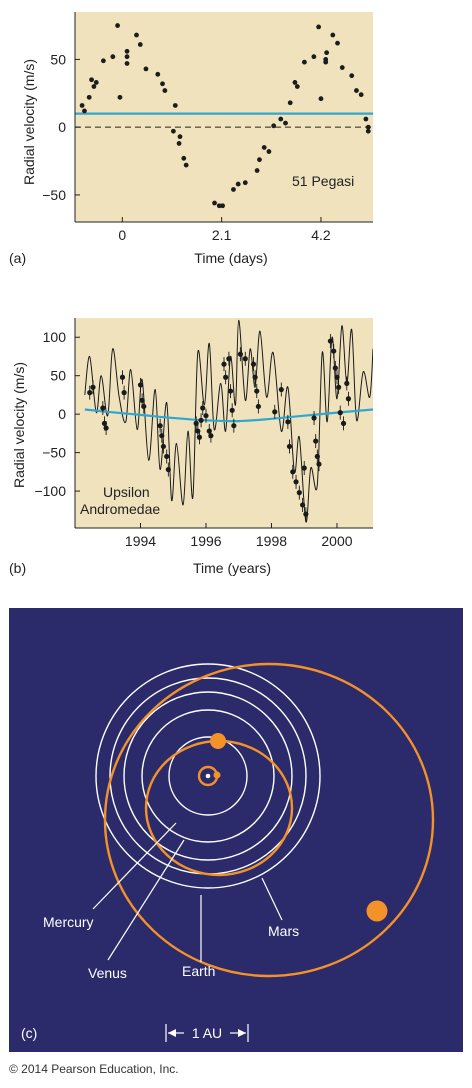 The image size is (472, 1088). What do you see at coordinates (17, 258) in the screenshot?
I see `panel-a-label: (a)` at bounding box center [17, 258].